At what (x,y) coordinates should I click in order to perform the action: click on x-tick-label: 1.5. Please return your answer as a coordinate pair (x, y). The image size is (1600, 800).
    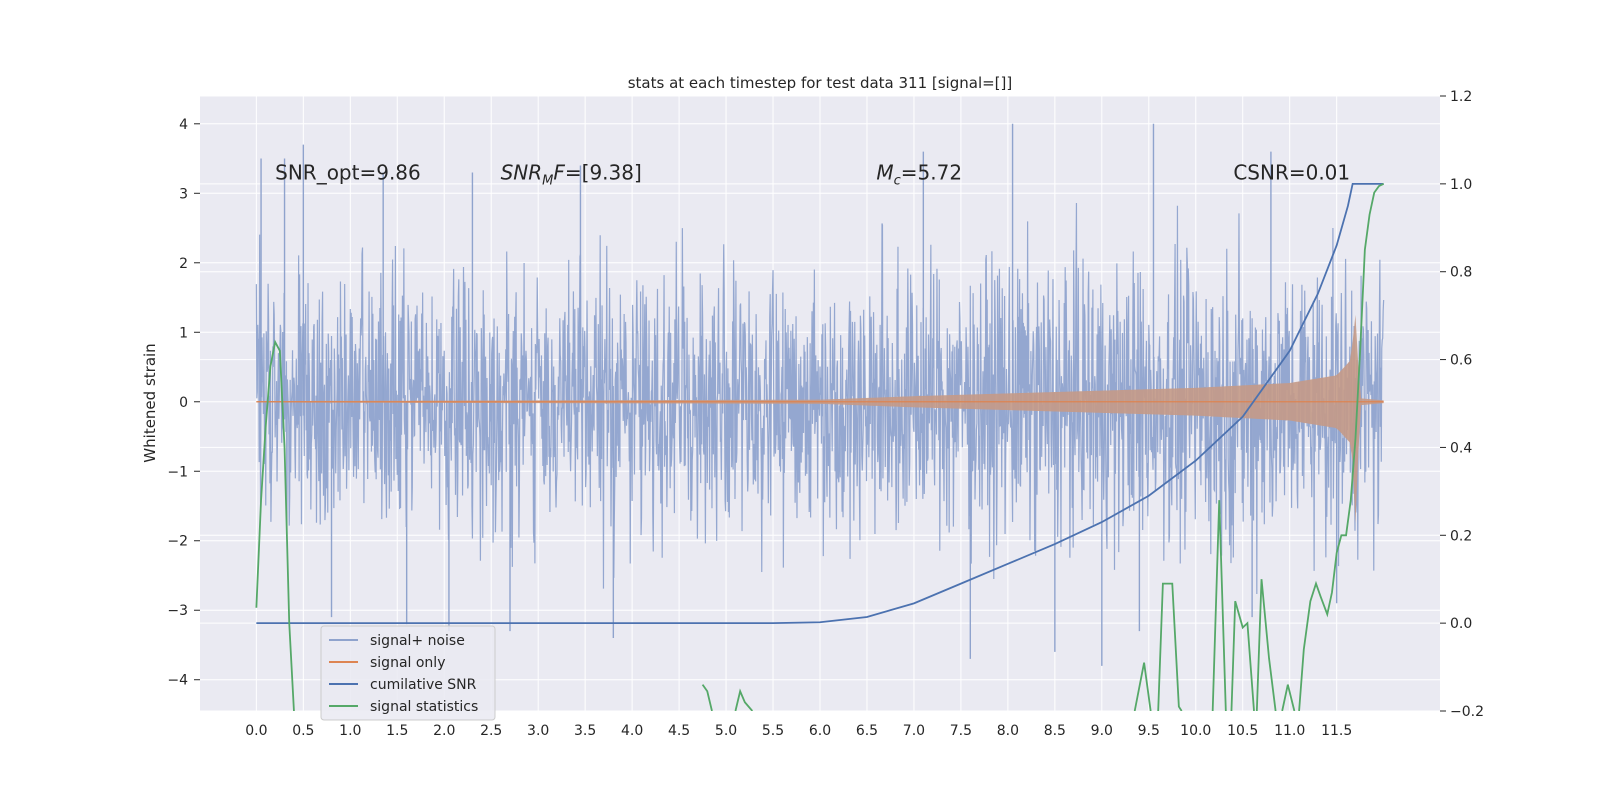
    Looking at the image, I should click on (397, 731).